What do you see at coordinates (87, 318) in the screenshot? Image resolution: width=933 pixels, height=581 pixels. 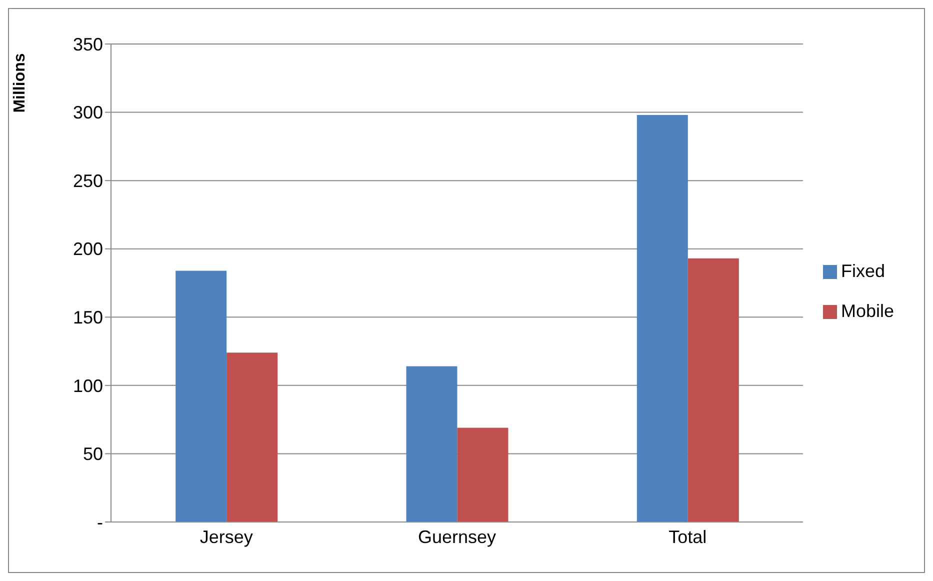 I see `y-tick-label: 150` at bounding box center [87, 318].